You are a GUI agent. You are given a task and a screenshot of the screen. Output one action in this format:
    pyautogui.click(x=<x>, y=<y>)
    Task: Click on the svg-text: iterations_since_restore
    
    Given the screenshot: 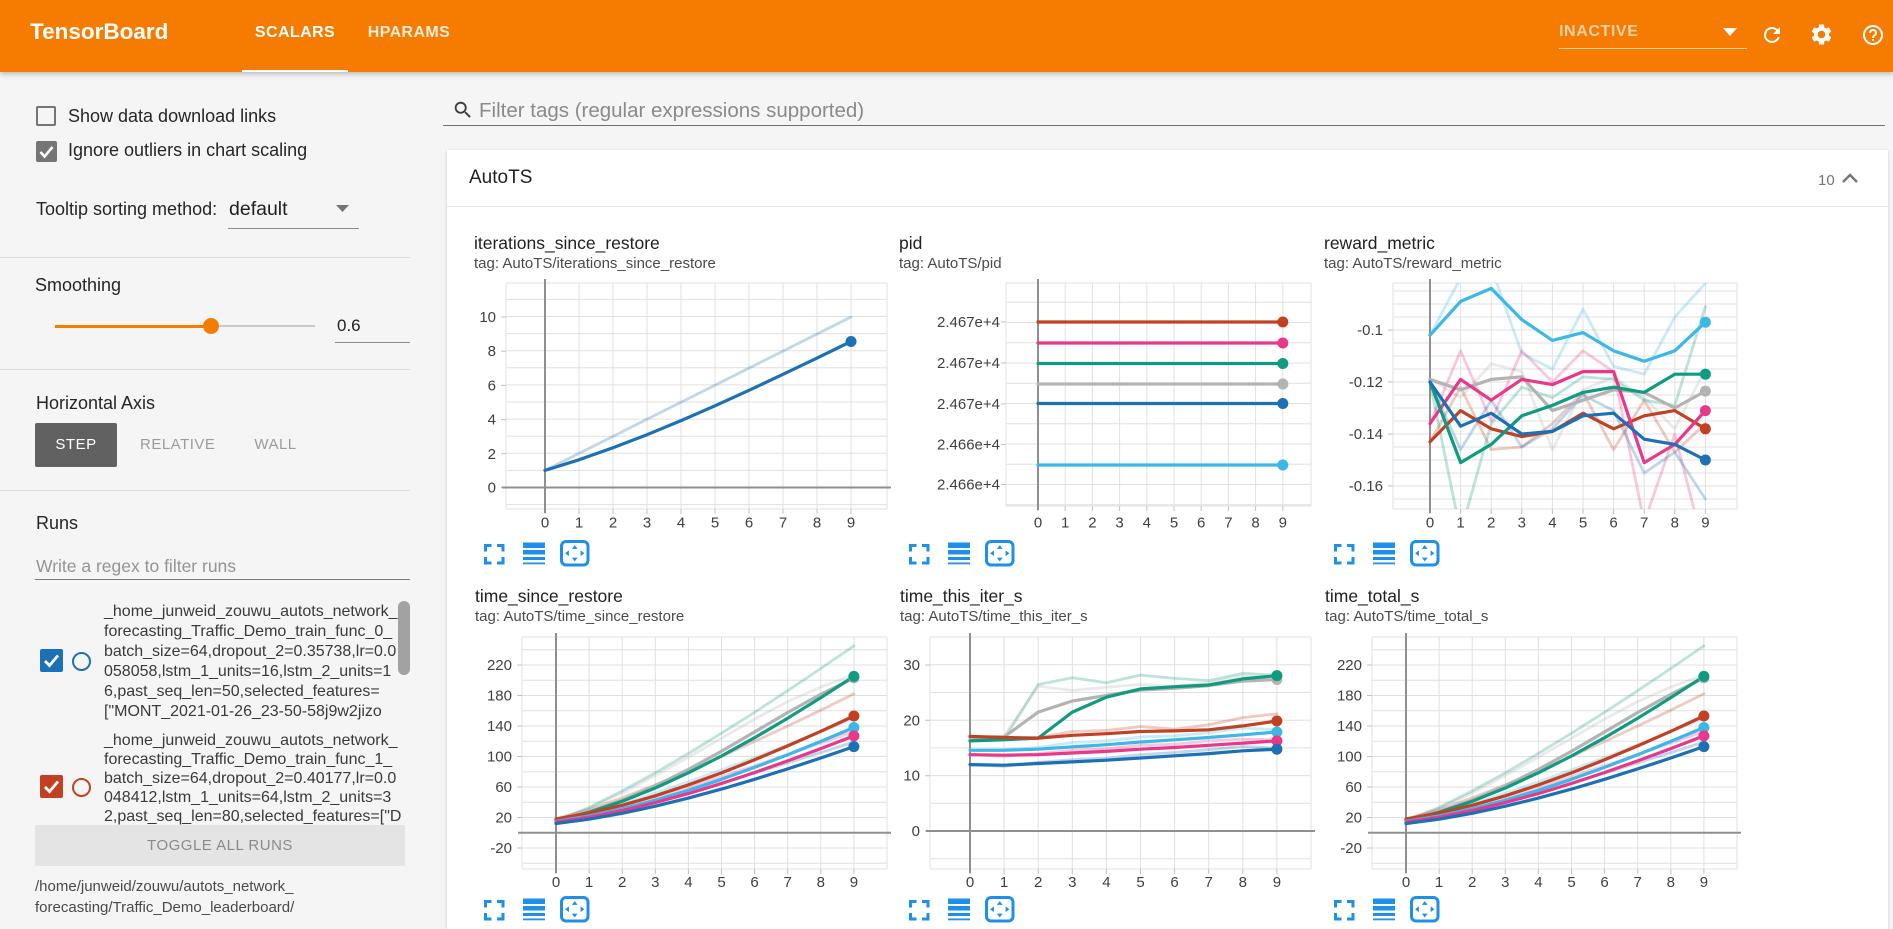 What is the action you would take?
    pyautogui.click(x=567, y=243)
    